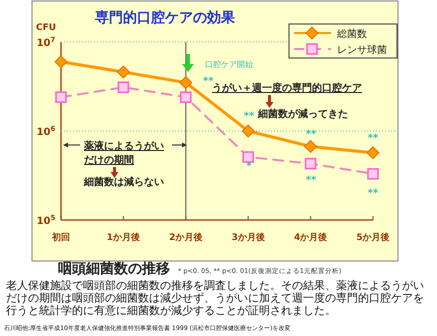 This screenshot has width=437, height=336. I want to click on legend-label: 総菌数, so click(351, 34).